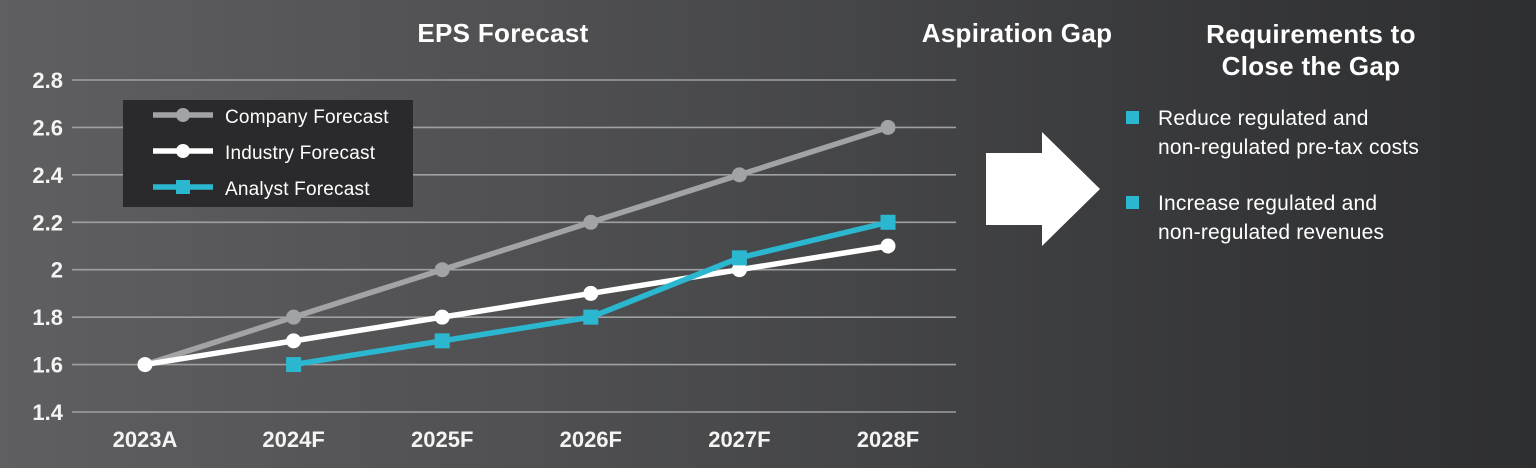 This screenshot has height=468, width=1536. I want to click on requirements-title-line1: Requirements to, so click(1311, 34).